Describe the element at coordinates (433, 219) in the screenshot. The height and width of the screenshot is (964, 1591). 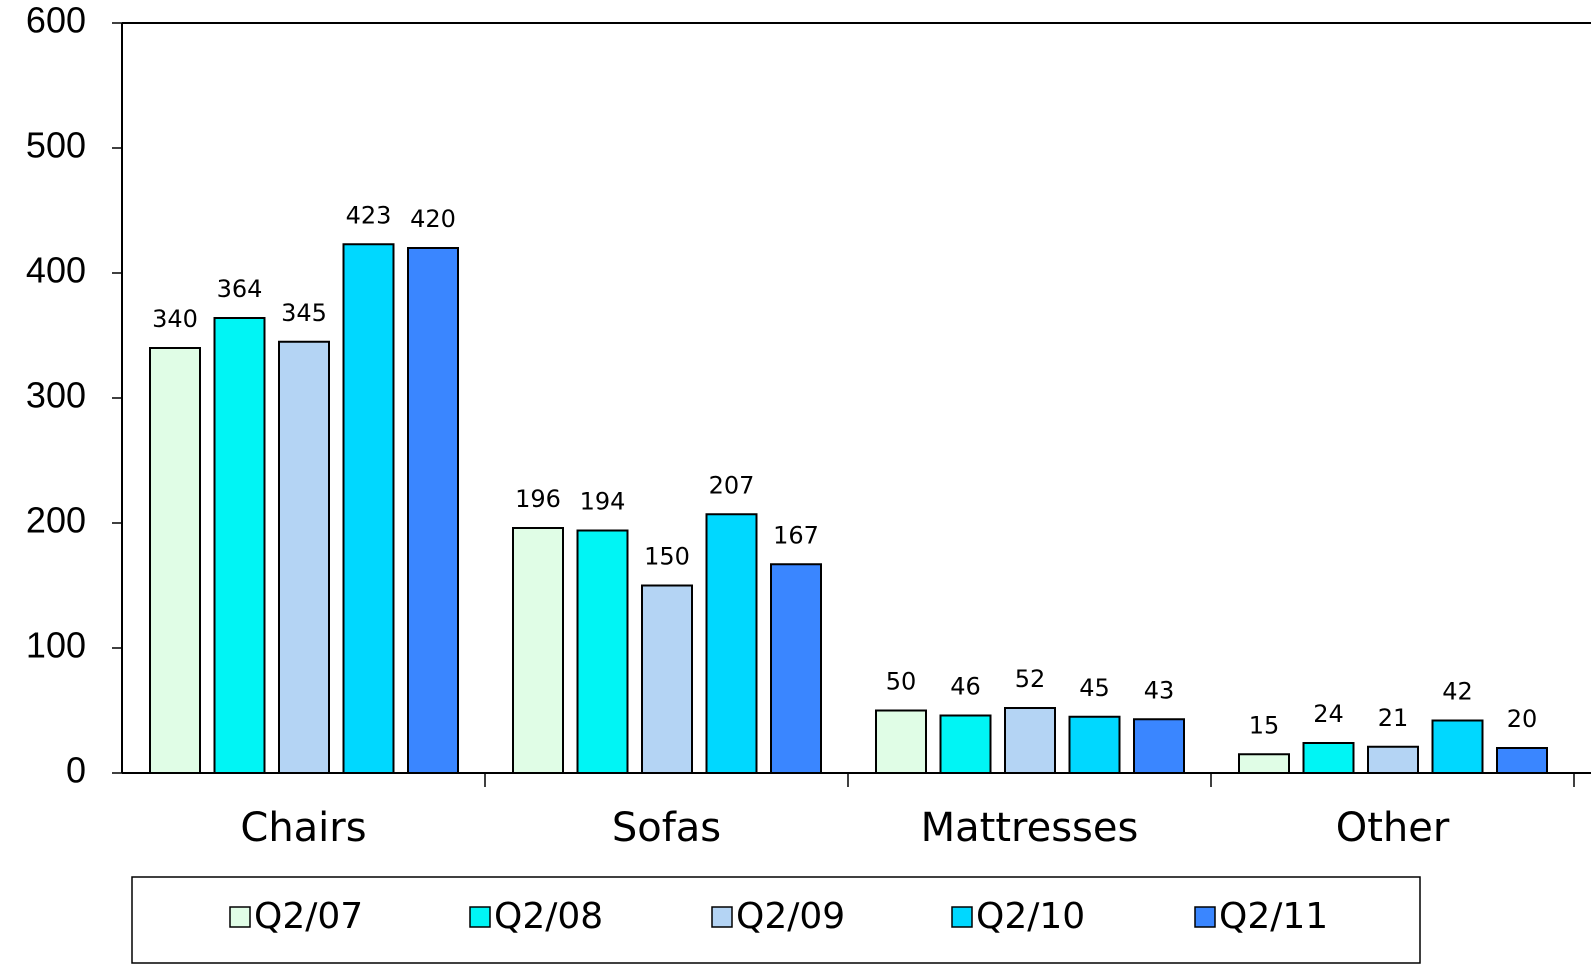
I see `value-label: 420` at that location.